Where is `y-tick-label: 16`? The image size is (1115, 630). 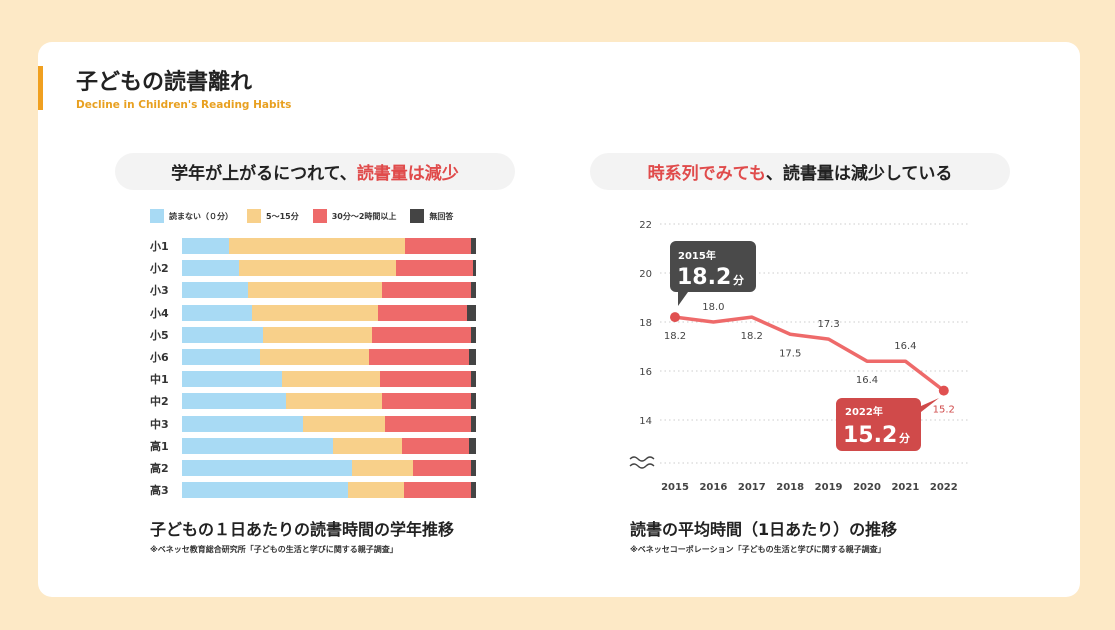 y-tick-label: 16 is located at coordinates (645, 372).